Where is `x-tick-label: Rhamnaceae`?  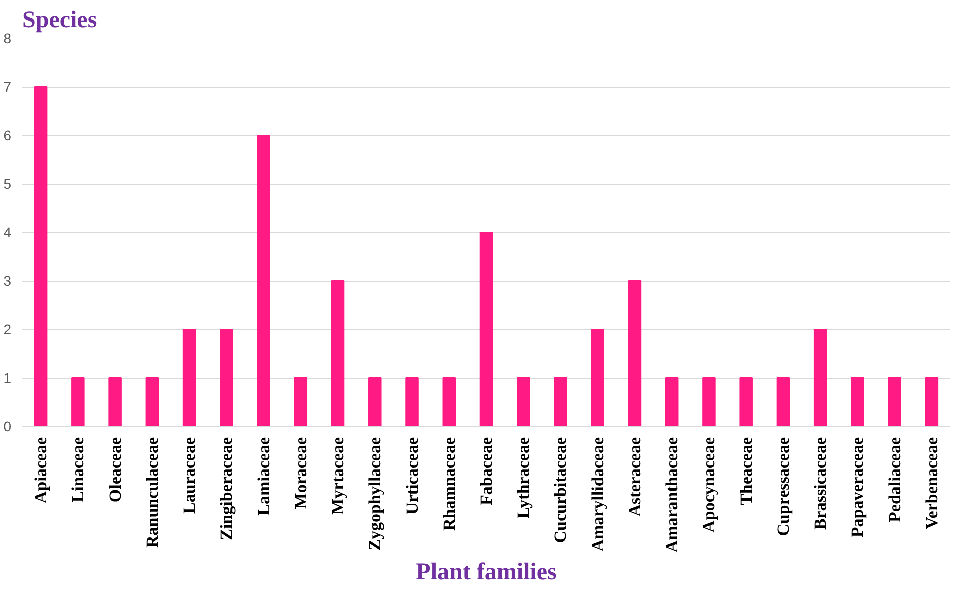
x-tick-label: Rhamnaceae is located at coordinates (449, 484).